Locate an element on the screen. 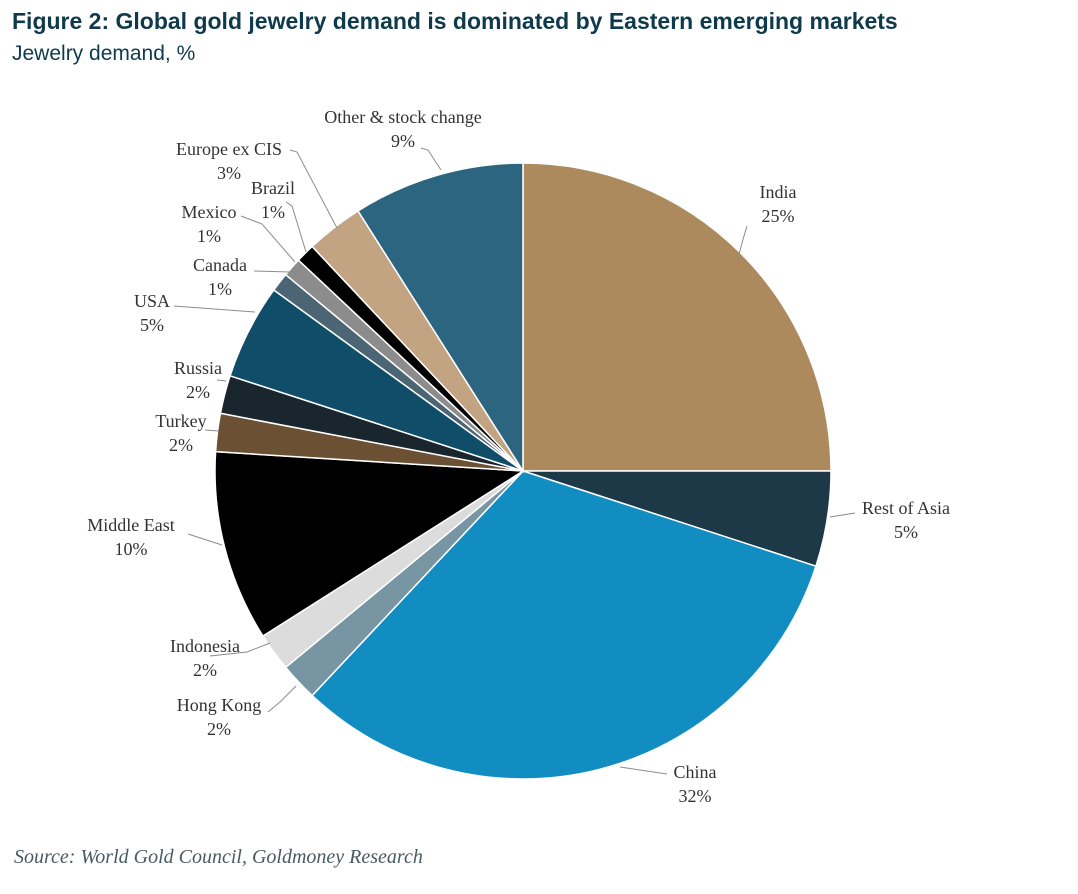  slice-value-india: 25% is located at coordinates (778, 216).